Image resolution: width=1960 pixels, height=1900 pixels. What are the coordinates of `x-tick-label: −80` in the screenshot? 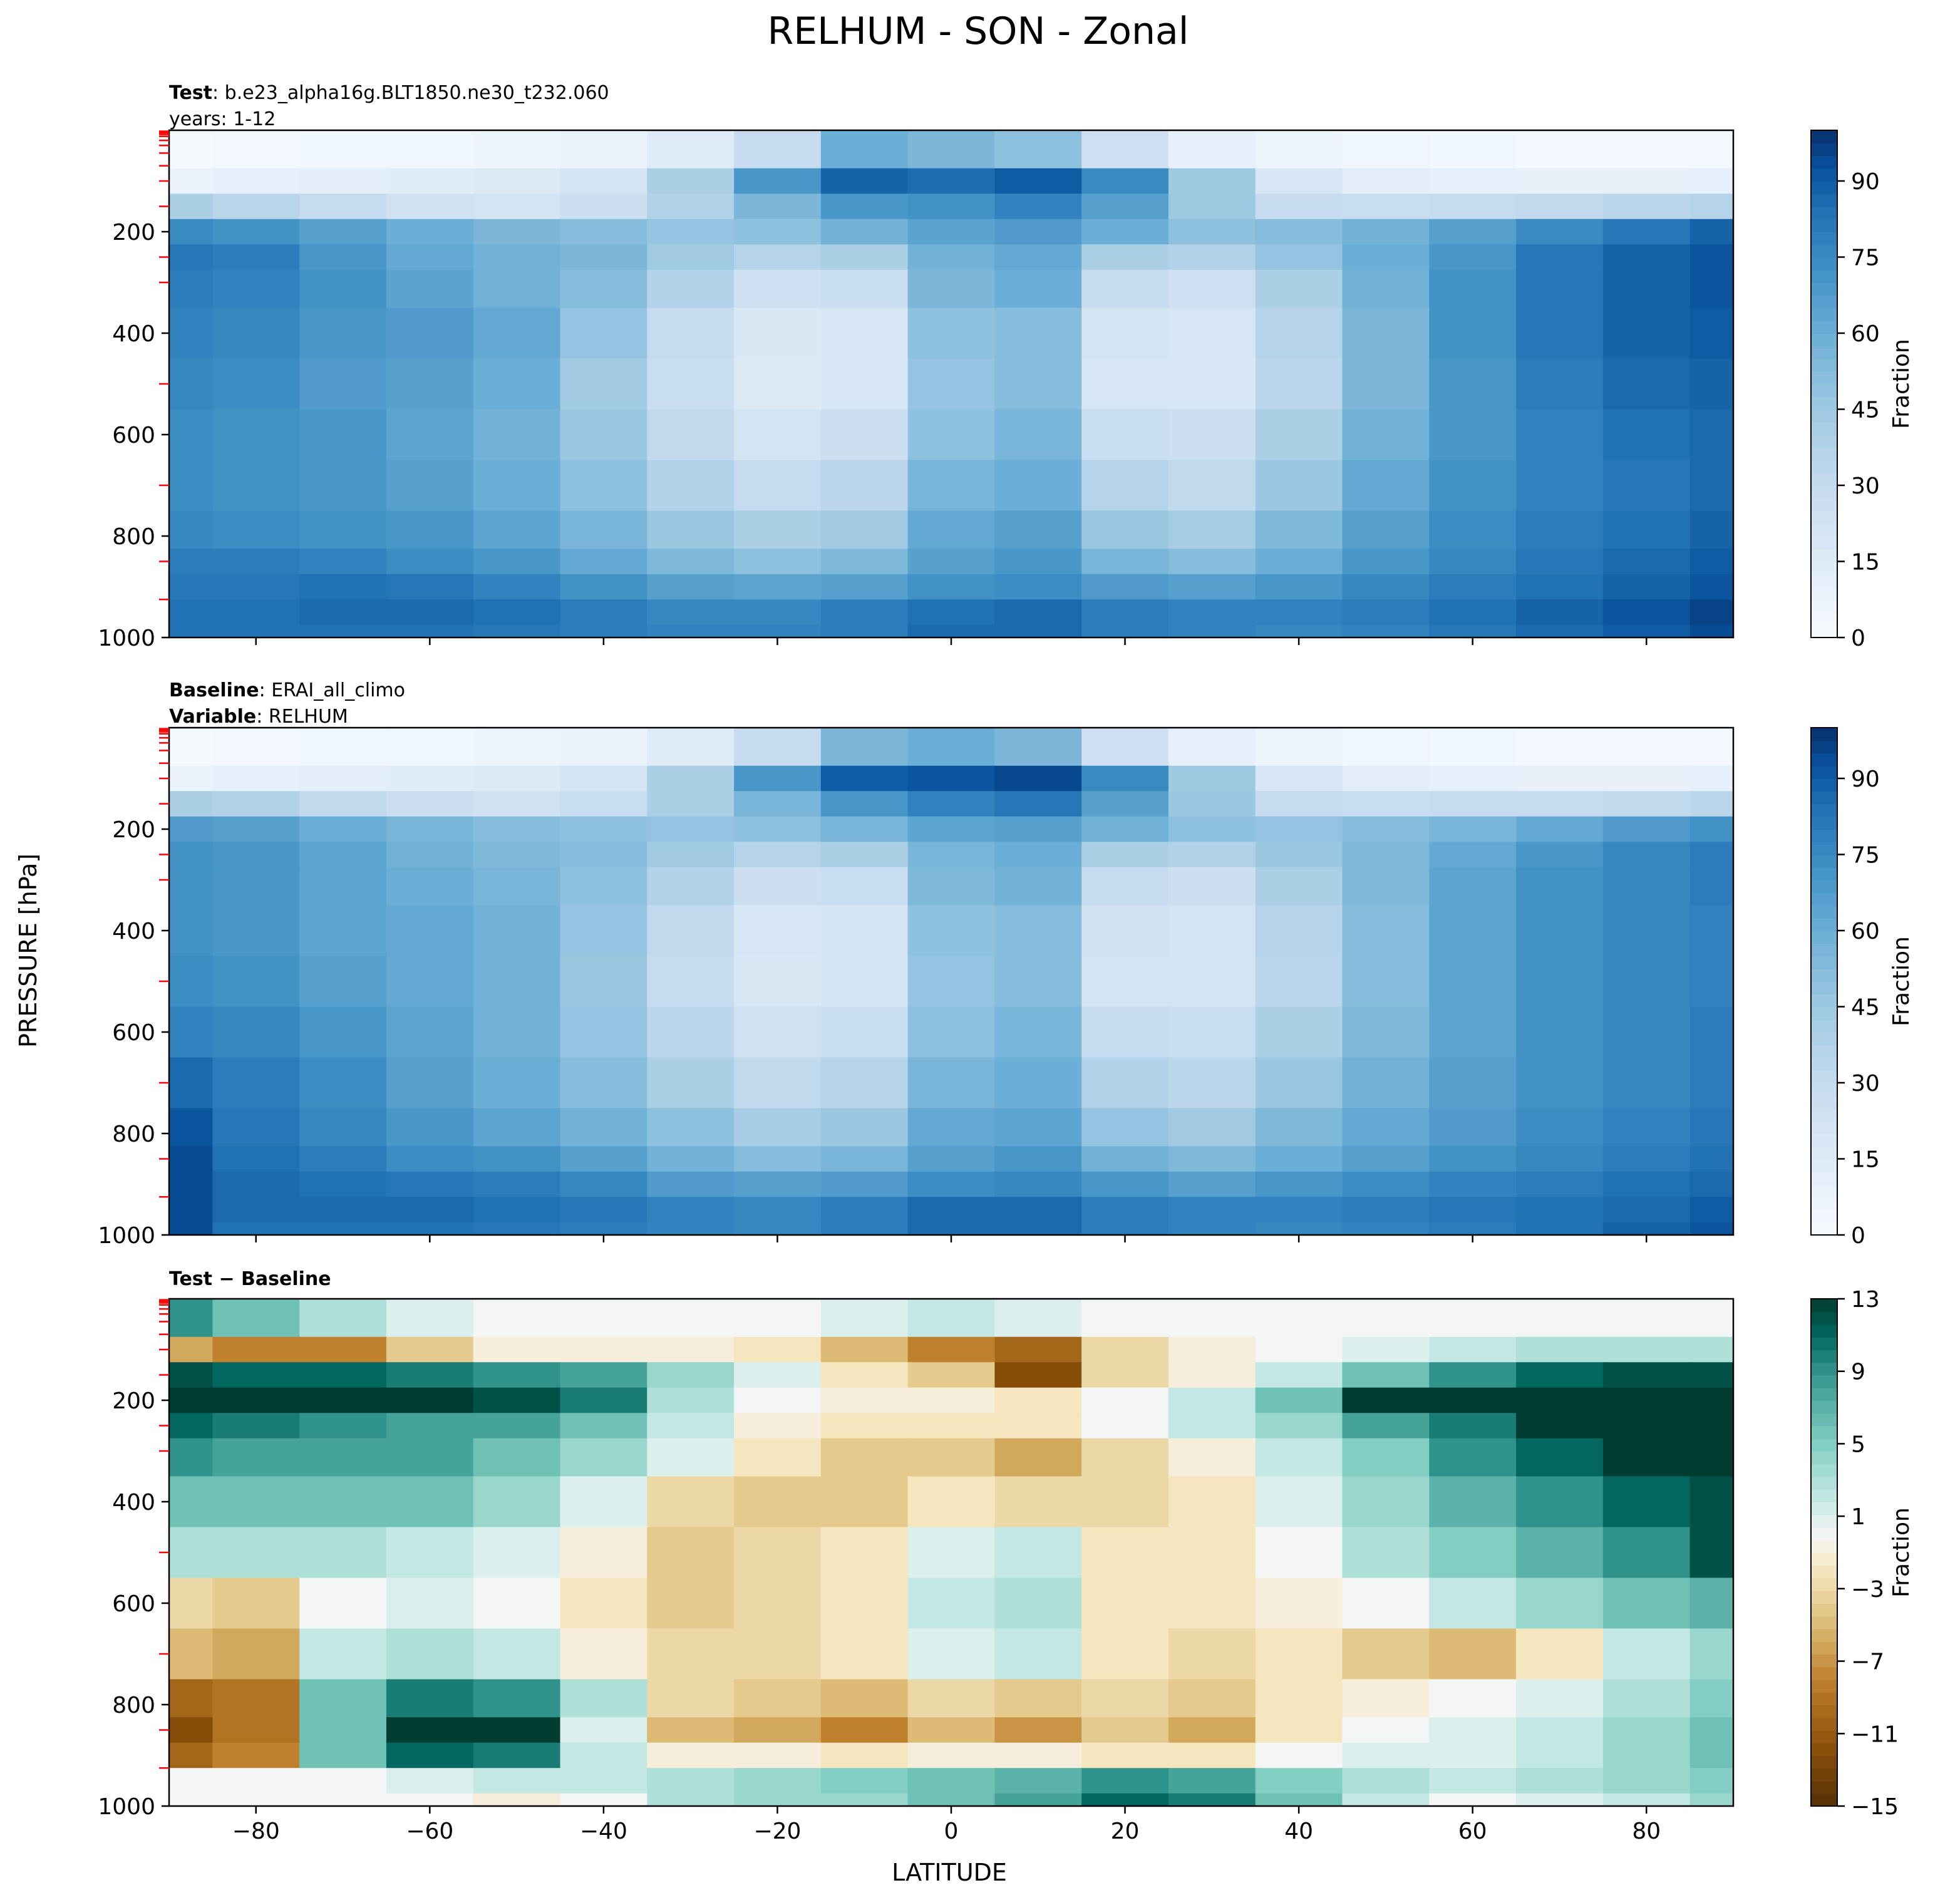 It's located at (256, 1831).